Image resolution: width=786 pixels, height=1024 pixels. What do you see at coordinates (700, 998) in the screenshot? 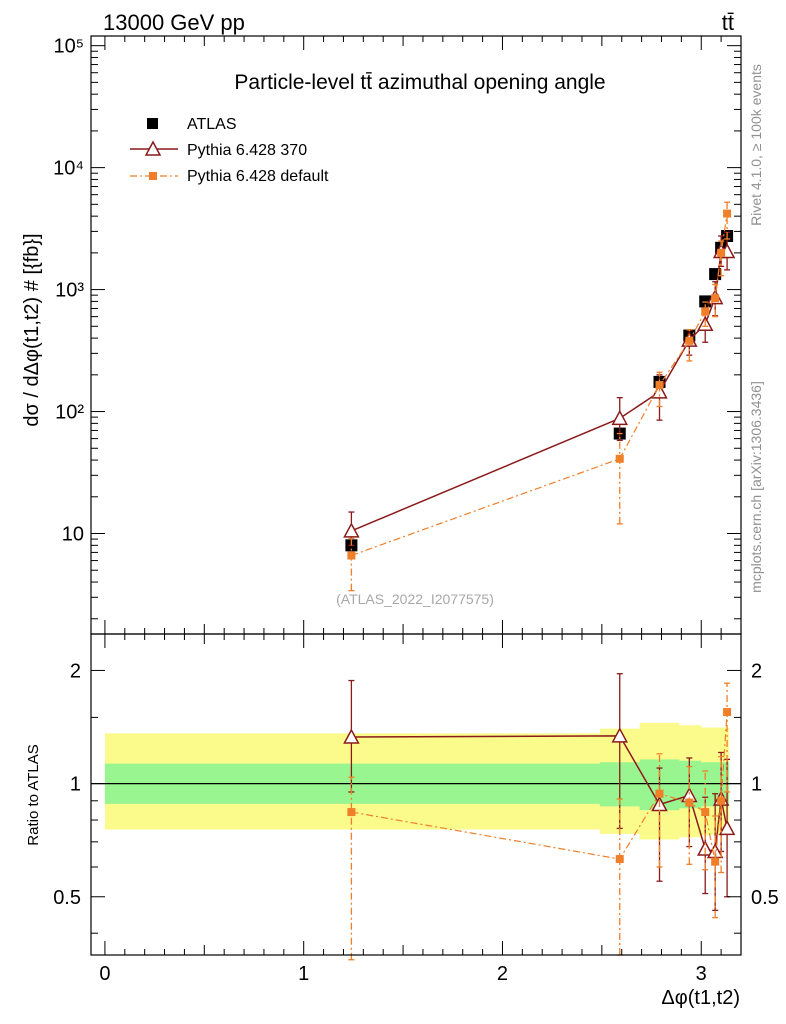
I see `x-axis-title: Δφ(t1,t2)` at bounding box center [700, 998].